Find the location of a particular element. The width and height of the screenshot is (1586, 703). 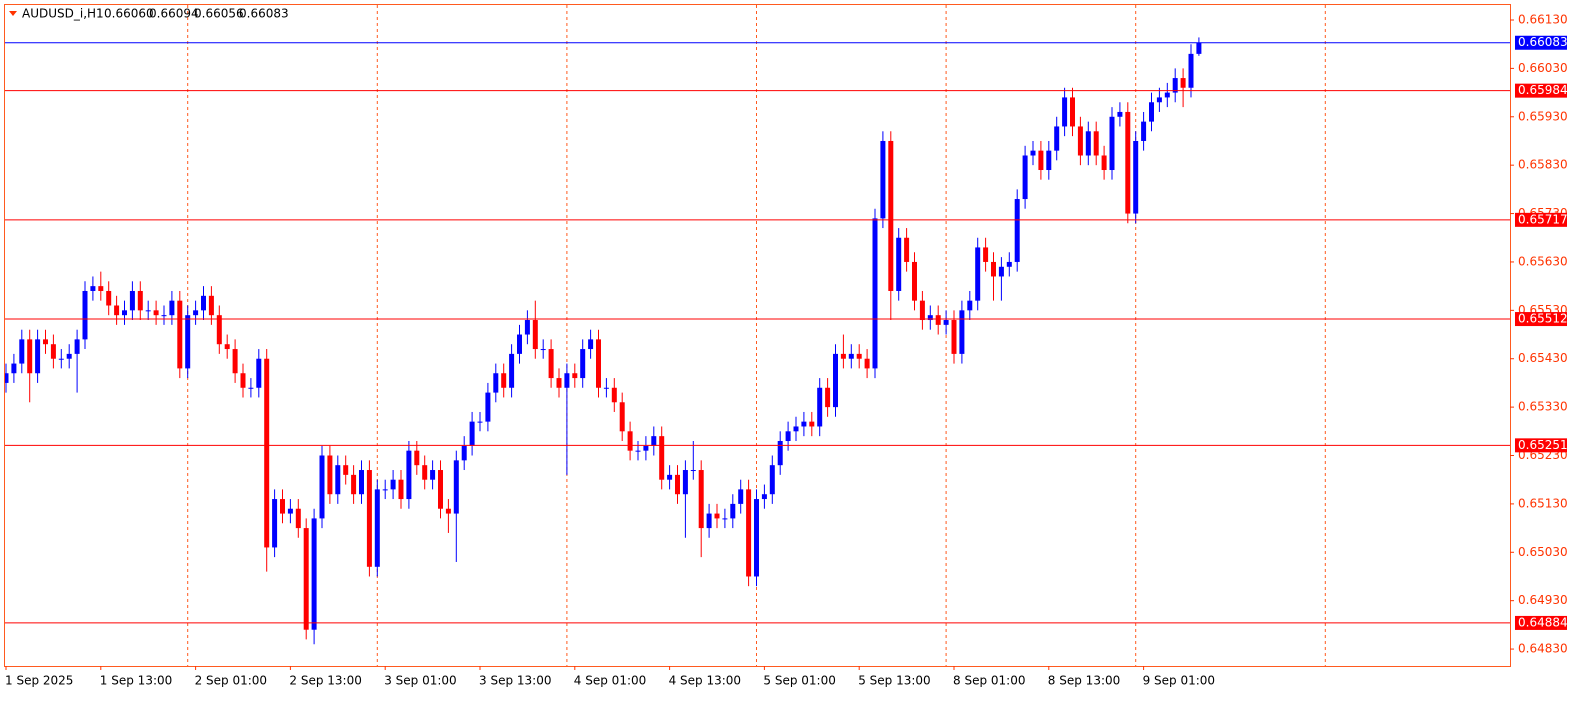

header-ohlc: 0.66083 is located at coordinates (264, 14).